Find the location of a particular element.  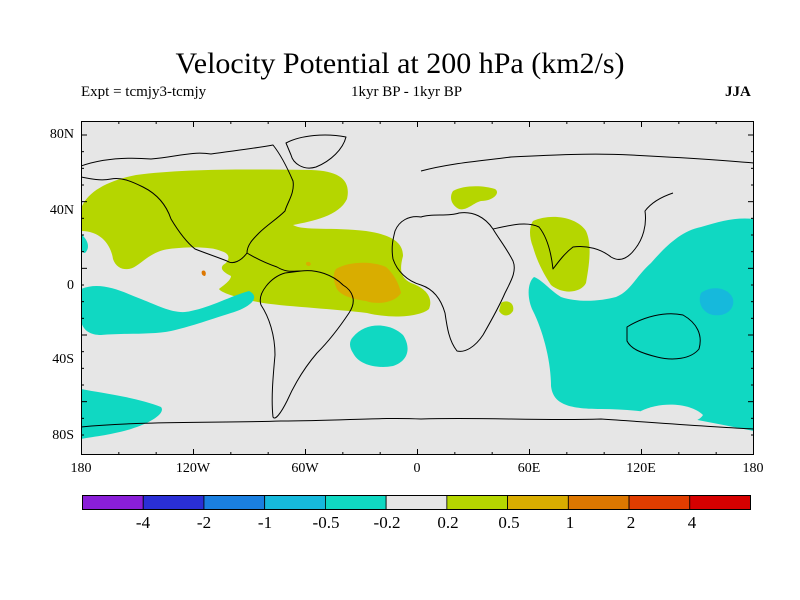

positive-region-madagascar is located at coordinates (506, 308).